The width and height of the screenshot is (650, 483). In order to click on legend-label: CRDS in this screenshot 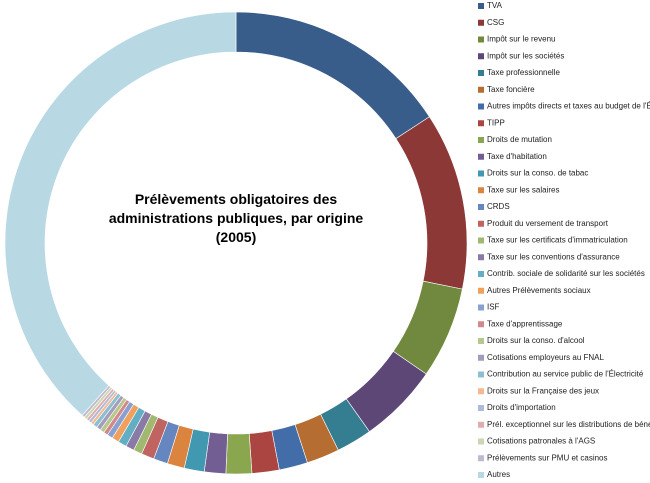, I will do `click(498, 206)`.